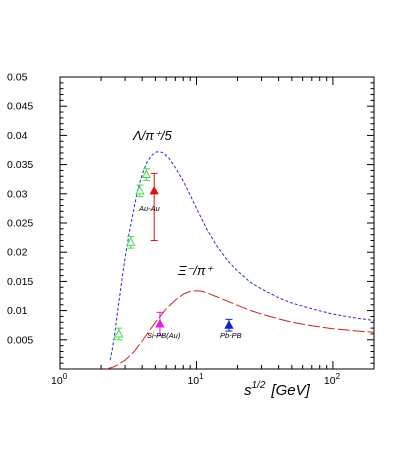 This screenshot has width=402, height=464. I want to click on x-tick-labels: 10⁰ 10¹ 10², so click(196, 379).